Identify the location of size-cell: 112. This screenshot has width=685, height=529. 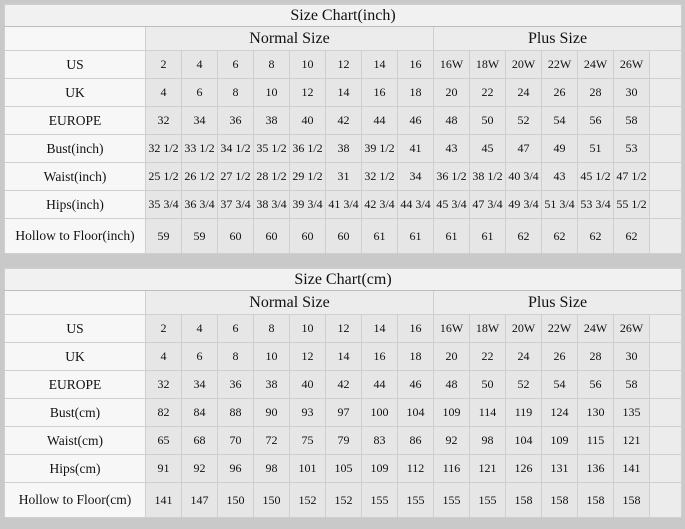
(415, 468).